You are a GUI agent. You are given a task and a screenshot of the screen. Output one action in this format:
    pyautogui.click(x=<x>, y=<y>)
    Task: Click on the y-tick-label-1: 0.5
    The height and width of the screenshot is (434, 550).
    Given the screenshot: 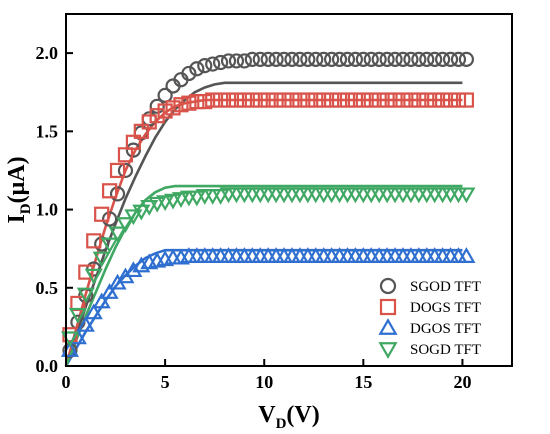 What is the action you would take?
    pyautogui.click(x=47, y=288)
    